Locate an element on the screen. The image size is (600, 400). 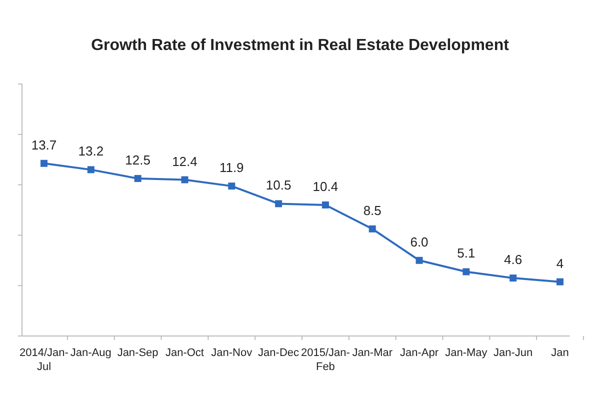
x-tick-label: Jan-May is located at coordinates (466, 353).